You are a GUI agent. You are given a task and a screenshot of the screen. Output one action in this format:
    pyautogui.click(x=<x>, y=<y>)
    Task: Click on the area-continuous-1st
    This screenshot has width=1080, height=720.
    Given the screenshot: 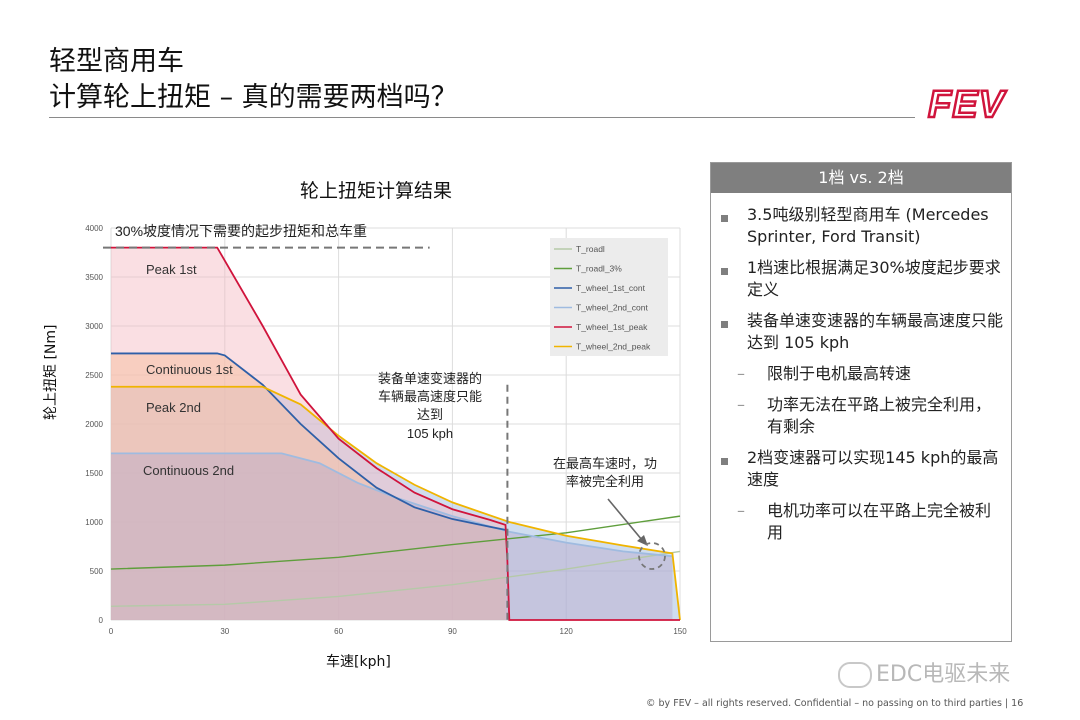 What is the action you would take?
    pyautogui.click(x=308, y=486)
    